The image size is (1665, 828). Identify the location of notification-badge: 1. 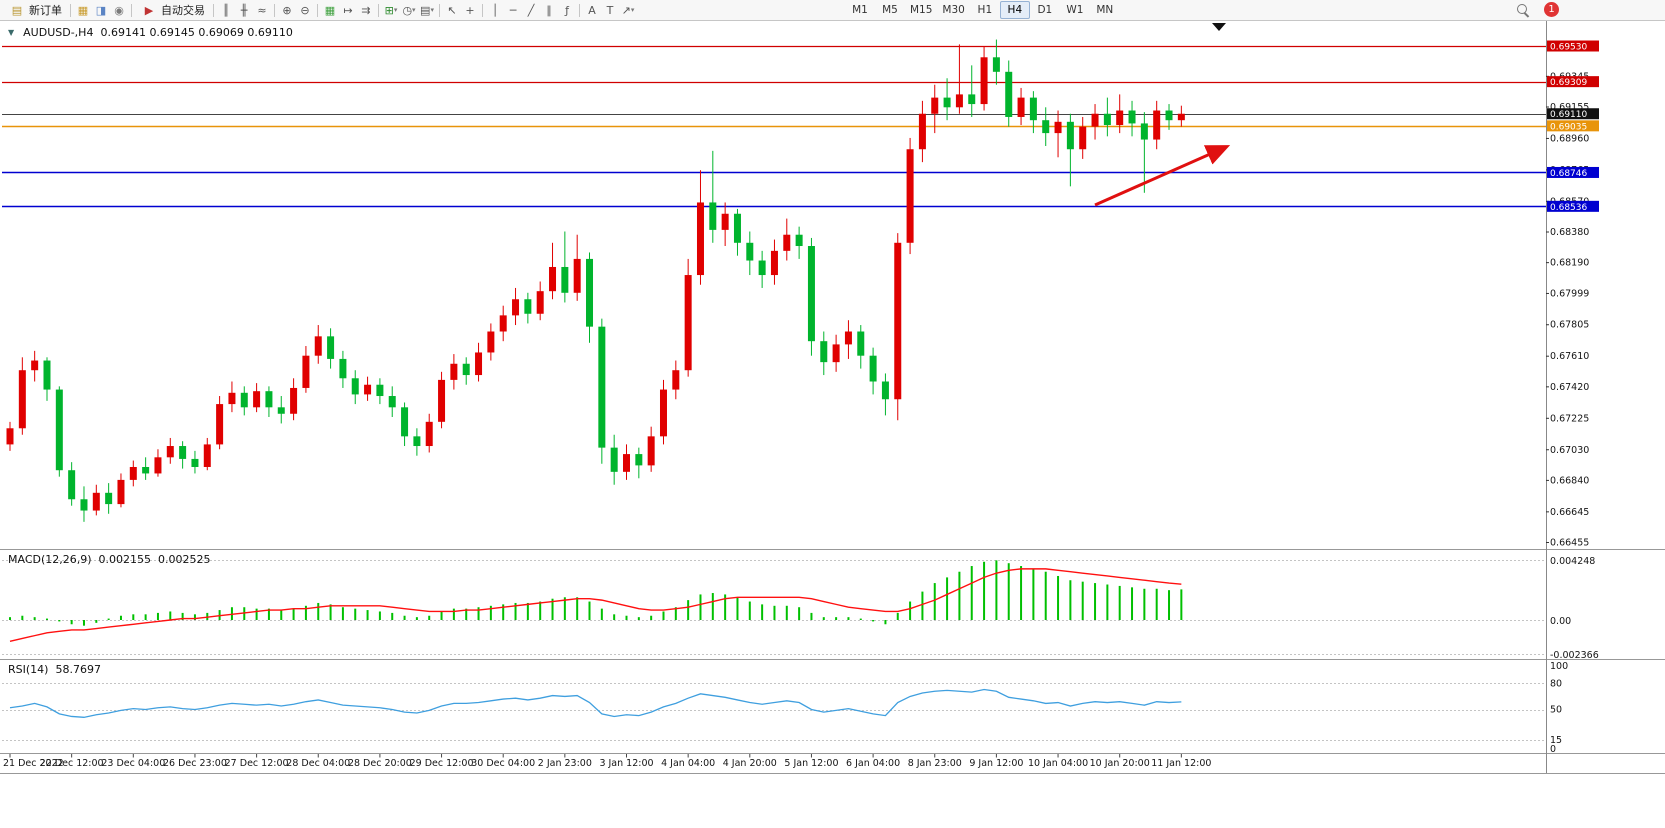
(1551, 9).